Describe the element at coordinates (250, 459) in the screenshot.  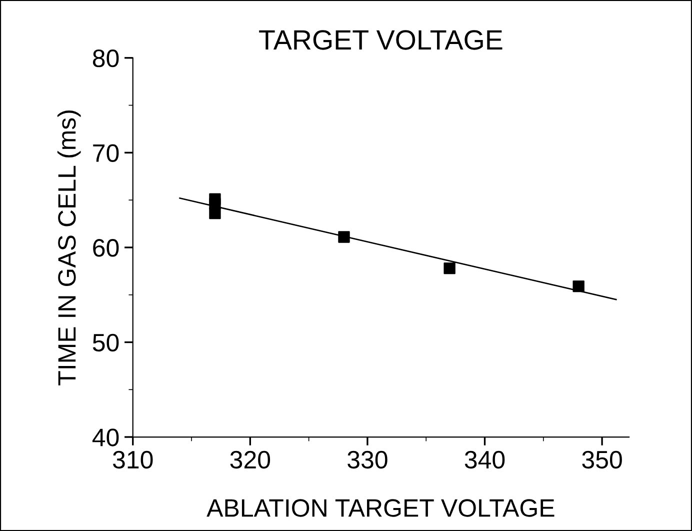
I see `x-tick-label: 320` at that location.